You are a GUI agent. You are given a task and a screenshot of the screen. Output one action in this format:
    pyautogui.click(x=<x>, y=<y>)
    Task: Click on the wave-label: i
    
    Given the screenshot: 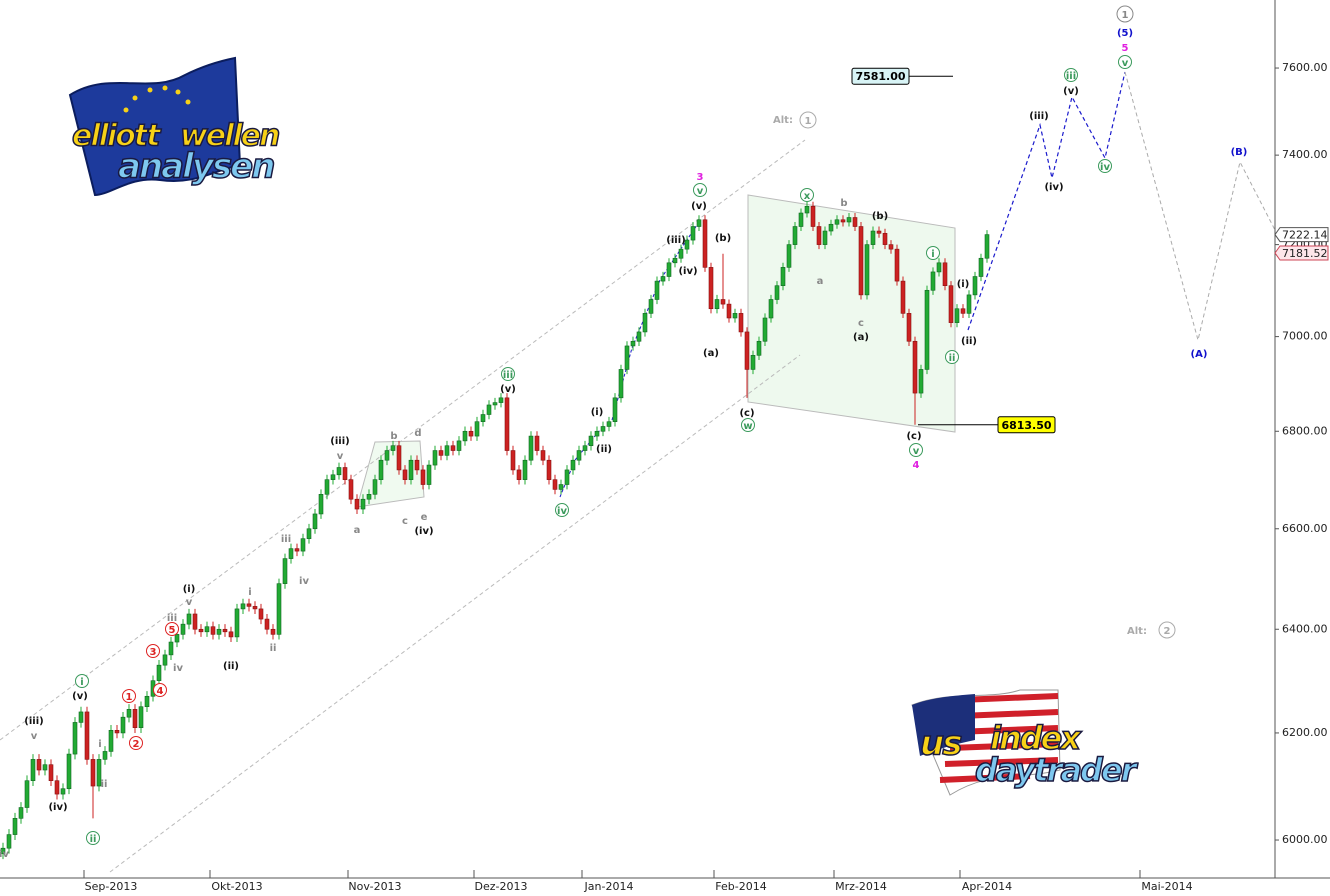 What is the action you would take?
    pyautogui.click(x=81, y=682)
    